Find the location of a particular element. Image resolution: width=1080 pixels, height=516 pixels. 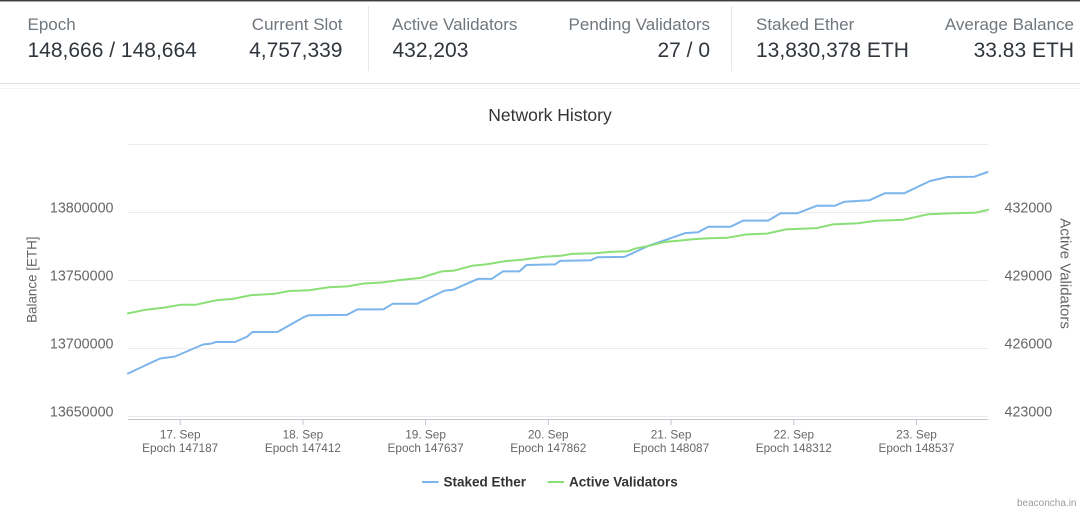

svg-text: 27 / 0 is located at coordinates (683, 50).